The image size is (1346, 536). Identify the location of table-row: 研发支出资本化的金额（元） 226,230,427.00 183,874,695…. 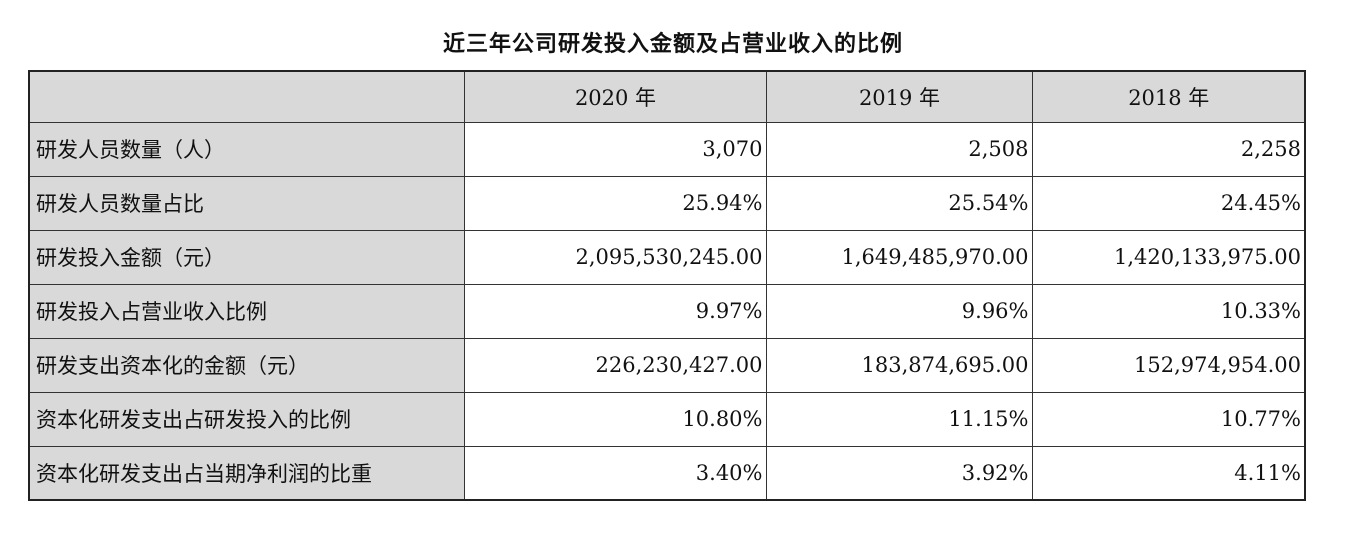
(667, 365).